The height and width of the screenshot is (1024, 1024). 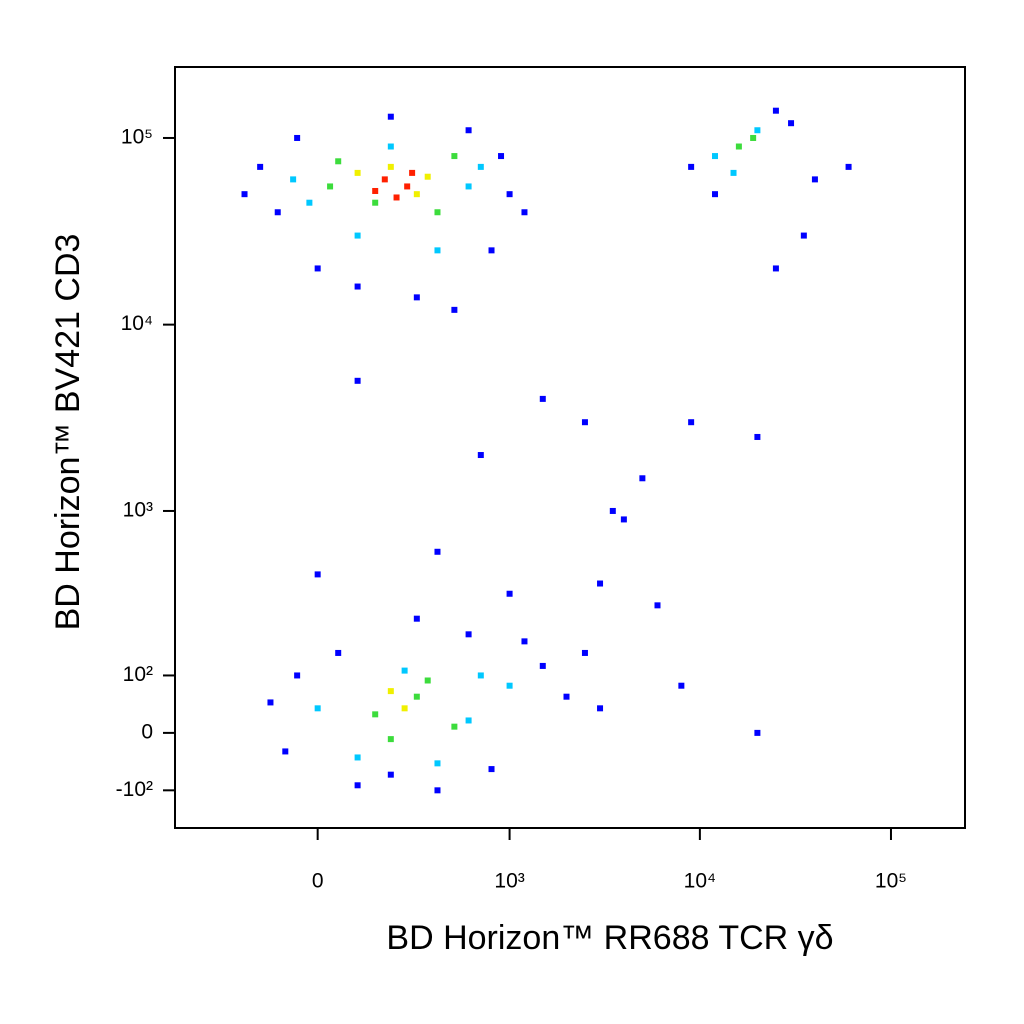 I want to click on y-tick-label: 10⁴, so click(x=137, y=323).